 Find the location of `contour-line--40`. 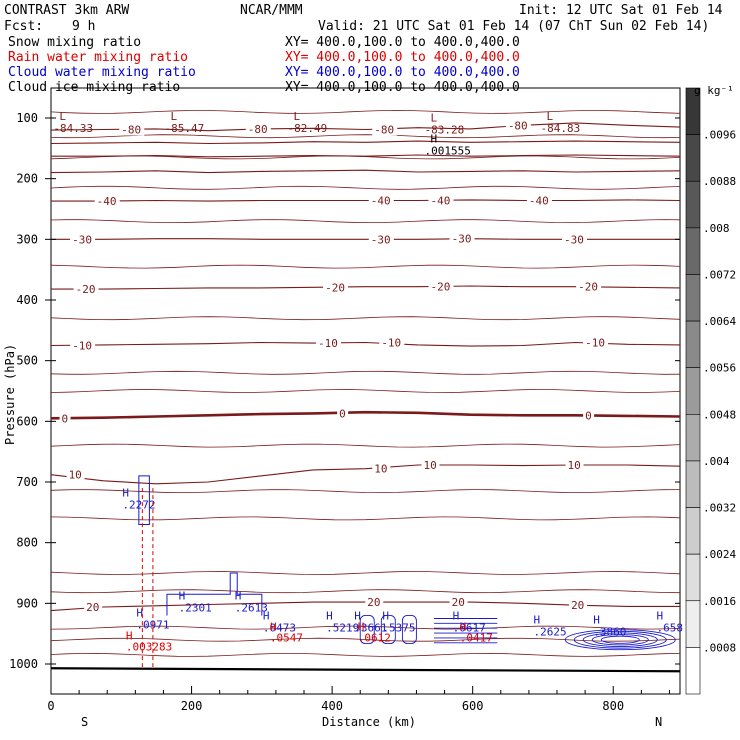

contour-line--40 is located at coordinates (366, 200).